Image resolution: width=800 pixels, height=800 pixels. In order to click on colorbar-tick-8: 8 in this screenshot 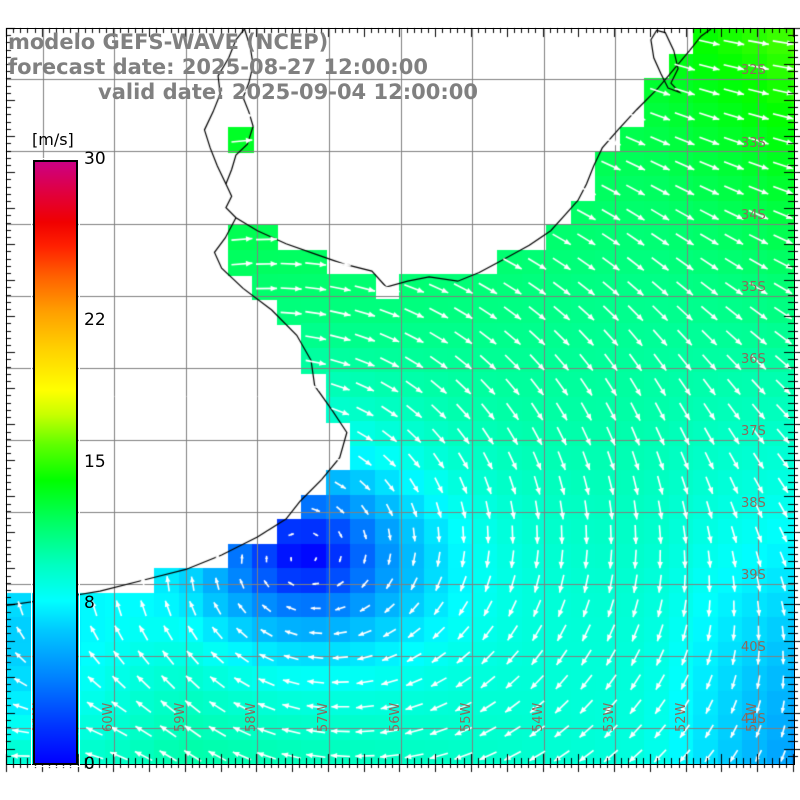, I will do `click(89, 602)`.